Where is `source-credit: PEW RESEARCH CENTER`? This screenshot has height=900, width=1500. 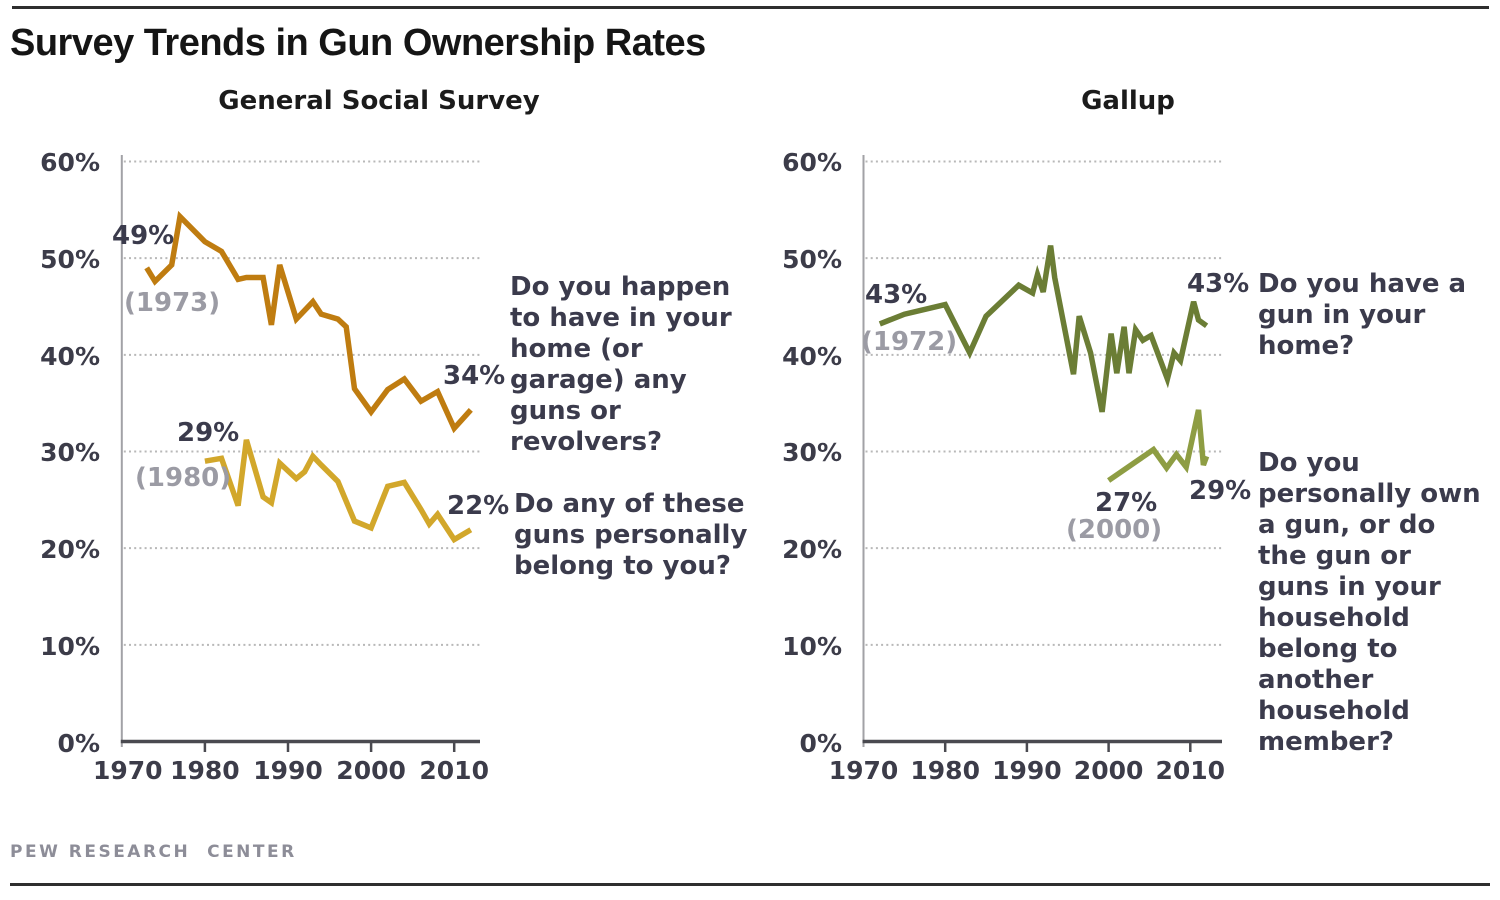 source-credit: PEW RESEARCH CENTER is located at coordinates (153, 852).